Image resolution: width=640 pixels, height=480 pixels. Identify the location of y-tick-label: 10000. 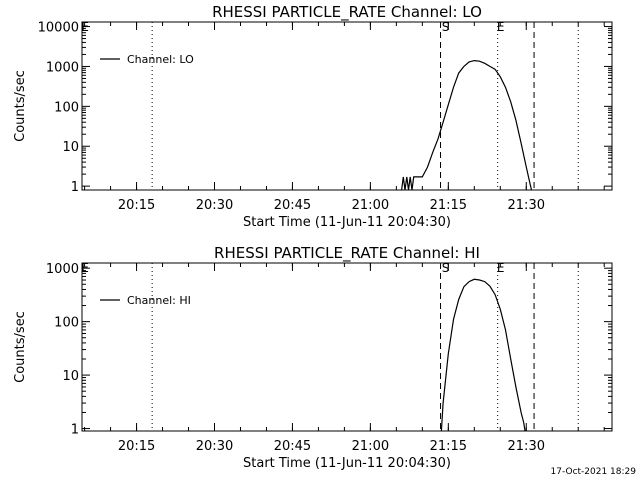
(58, 28).